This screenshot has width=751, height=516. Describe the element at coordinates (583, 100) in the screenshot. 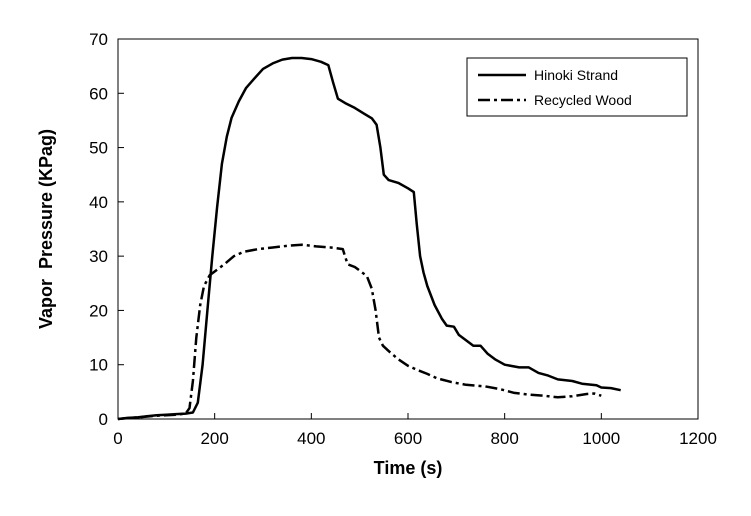

I see `legend-label-recycled: Recycled Wood` at that location.